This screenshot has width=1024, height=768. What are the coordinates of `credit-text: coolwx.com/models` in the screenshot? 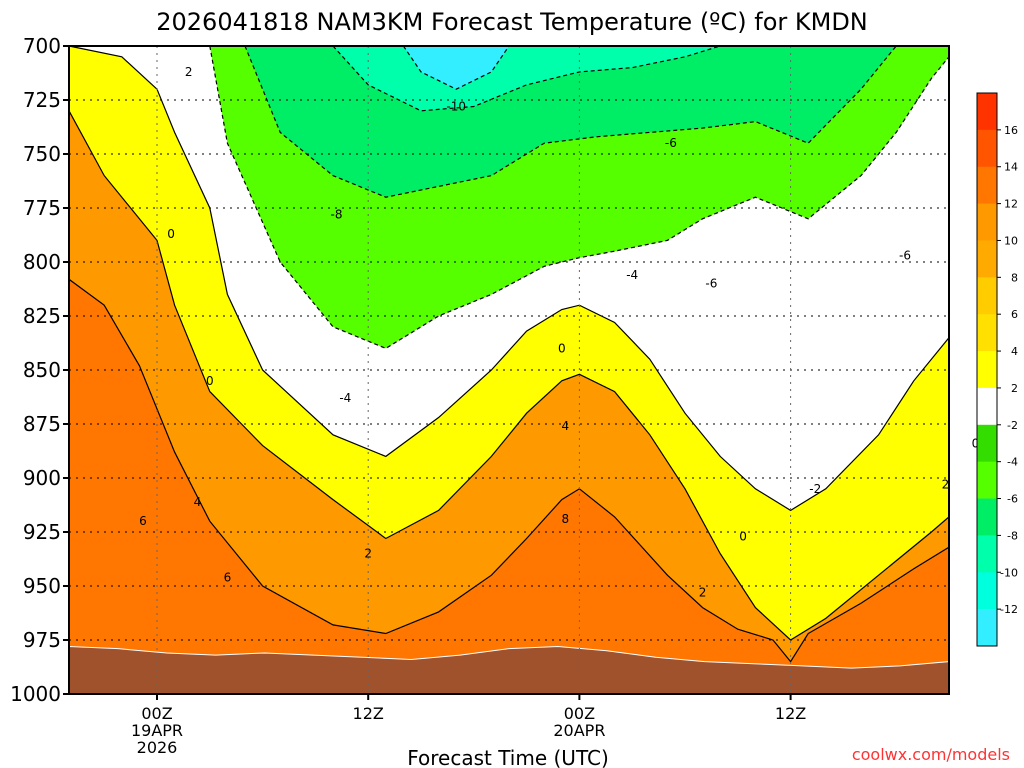 It's located at (931, 754).